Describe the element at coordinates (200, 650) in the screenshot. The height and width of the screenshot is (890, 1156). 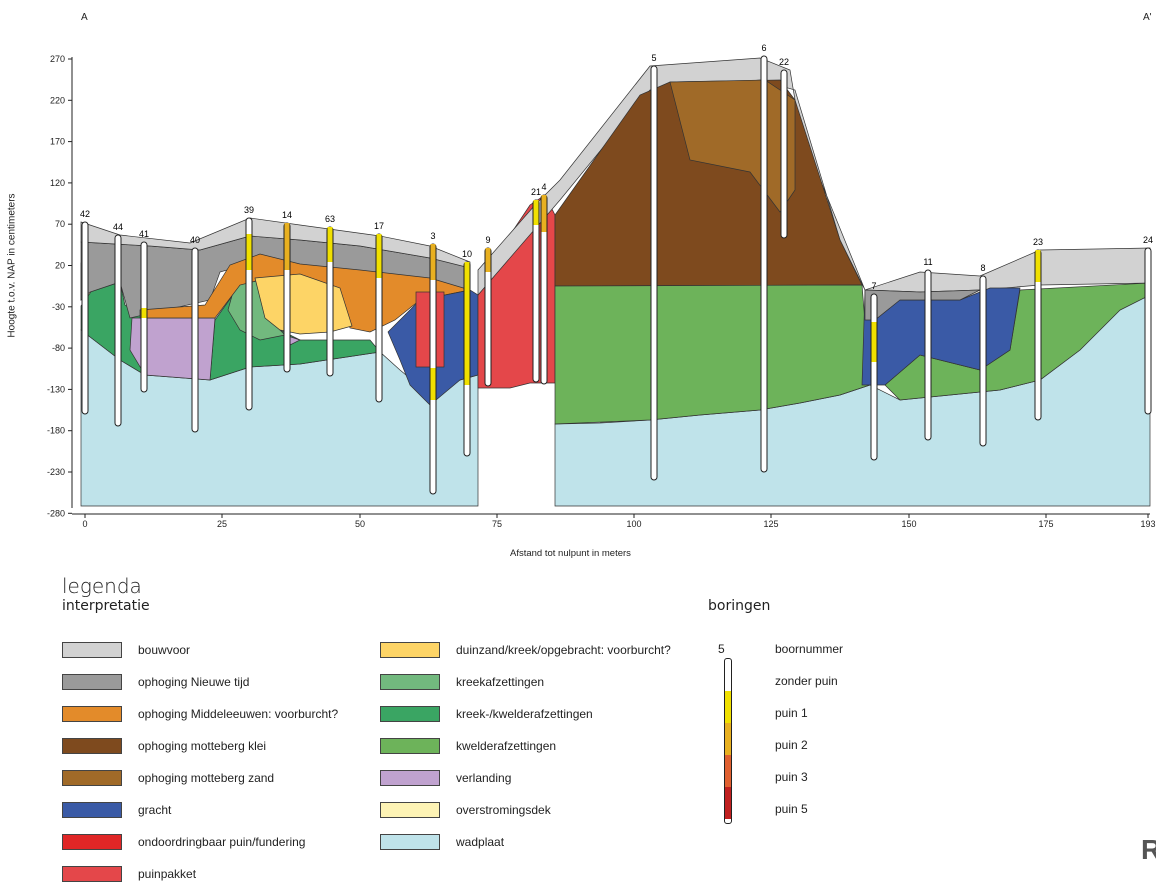
I see `legend-item: bouwvoor` at that location.